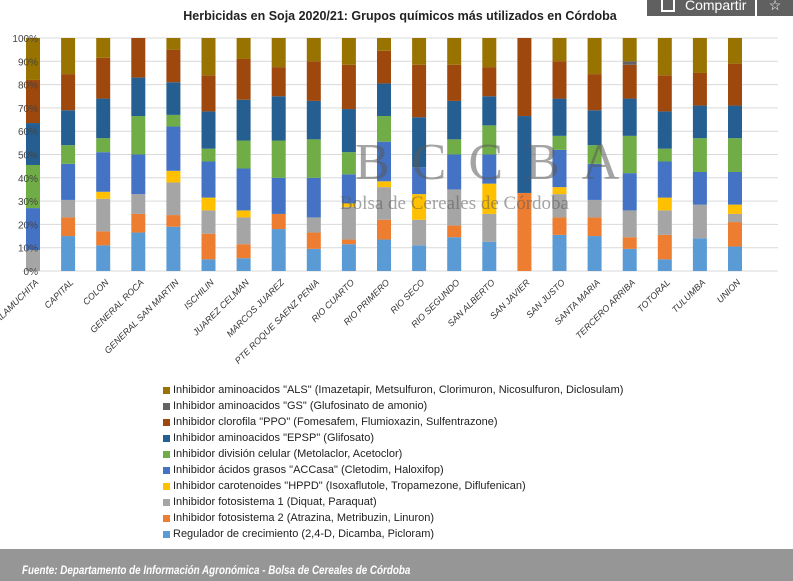 Image resolution: width=793 pixels, height=581 pixels. I want to click on x-tick-label: TERCERO ARRIBA, so click(605, 308).